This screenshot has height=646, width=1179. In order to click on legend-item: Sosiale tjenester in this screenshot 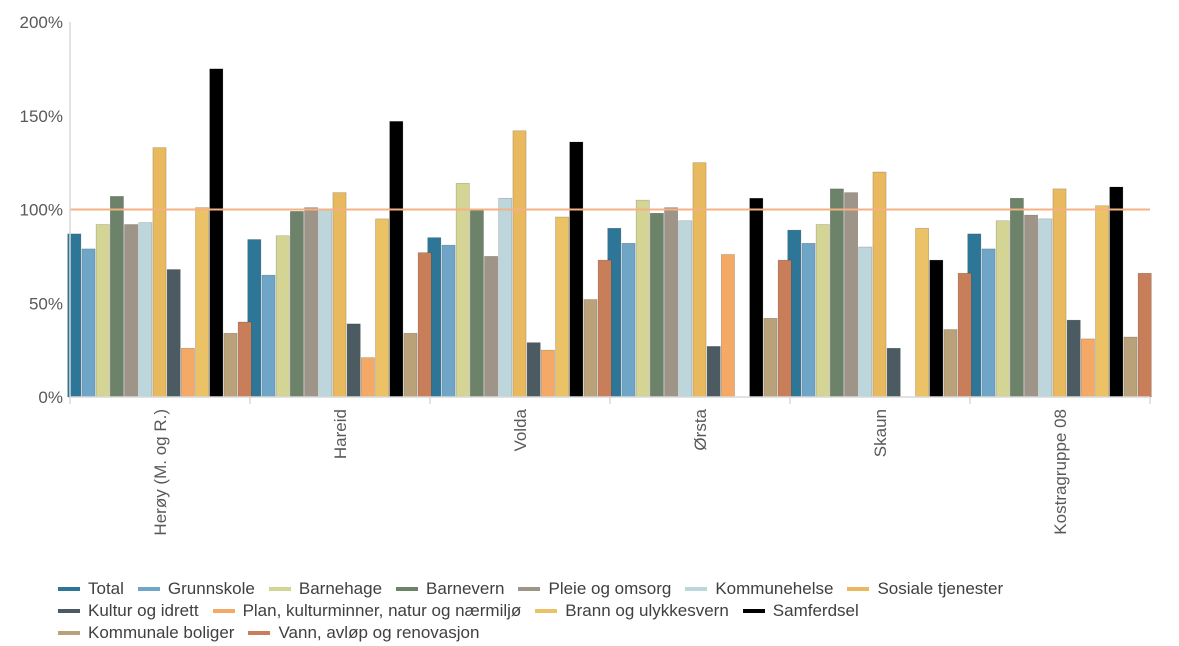, I will do `click(925, 589)`.